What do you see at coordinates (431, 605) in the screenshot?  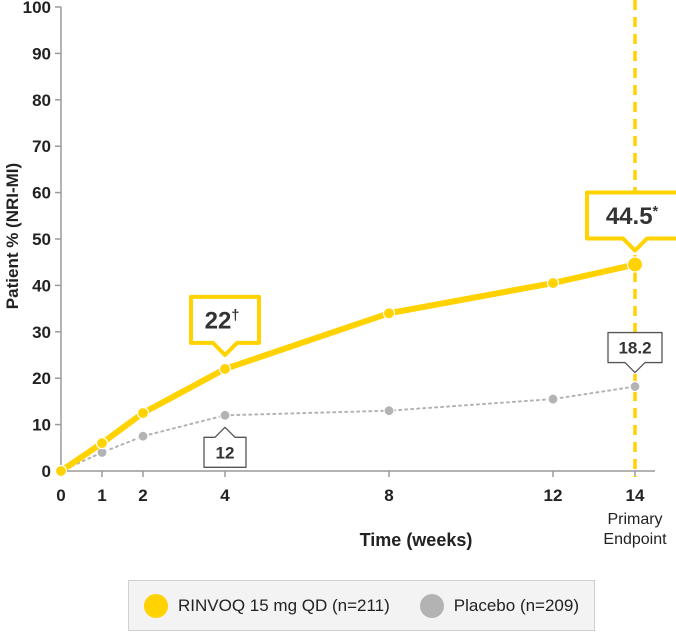 I see `legend-swatch-placebo` at bounding box center [431, 605].